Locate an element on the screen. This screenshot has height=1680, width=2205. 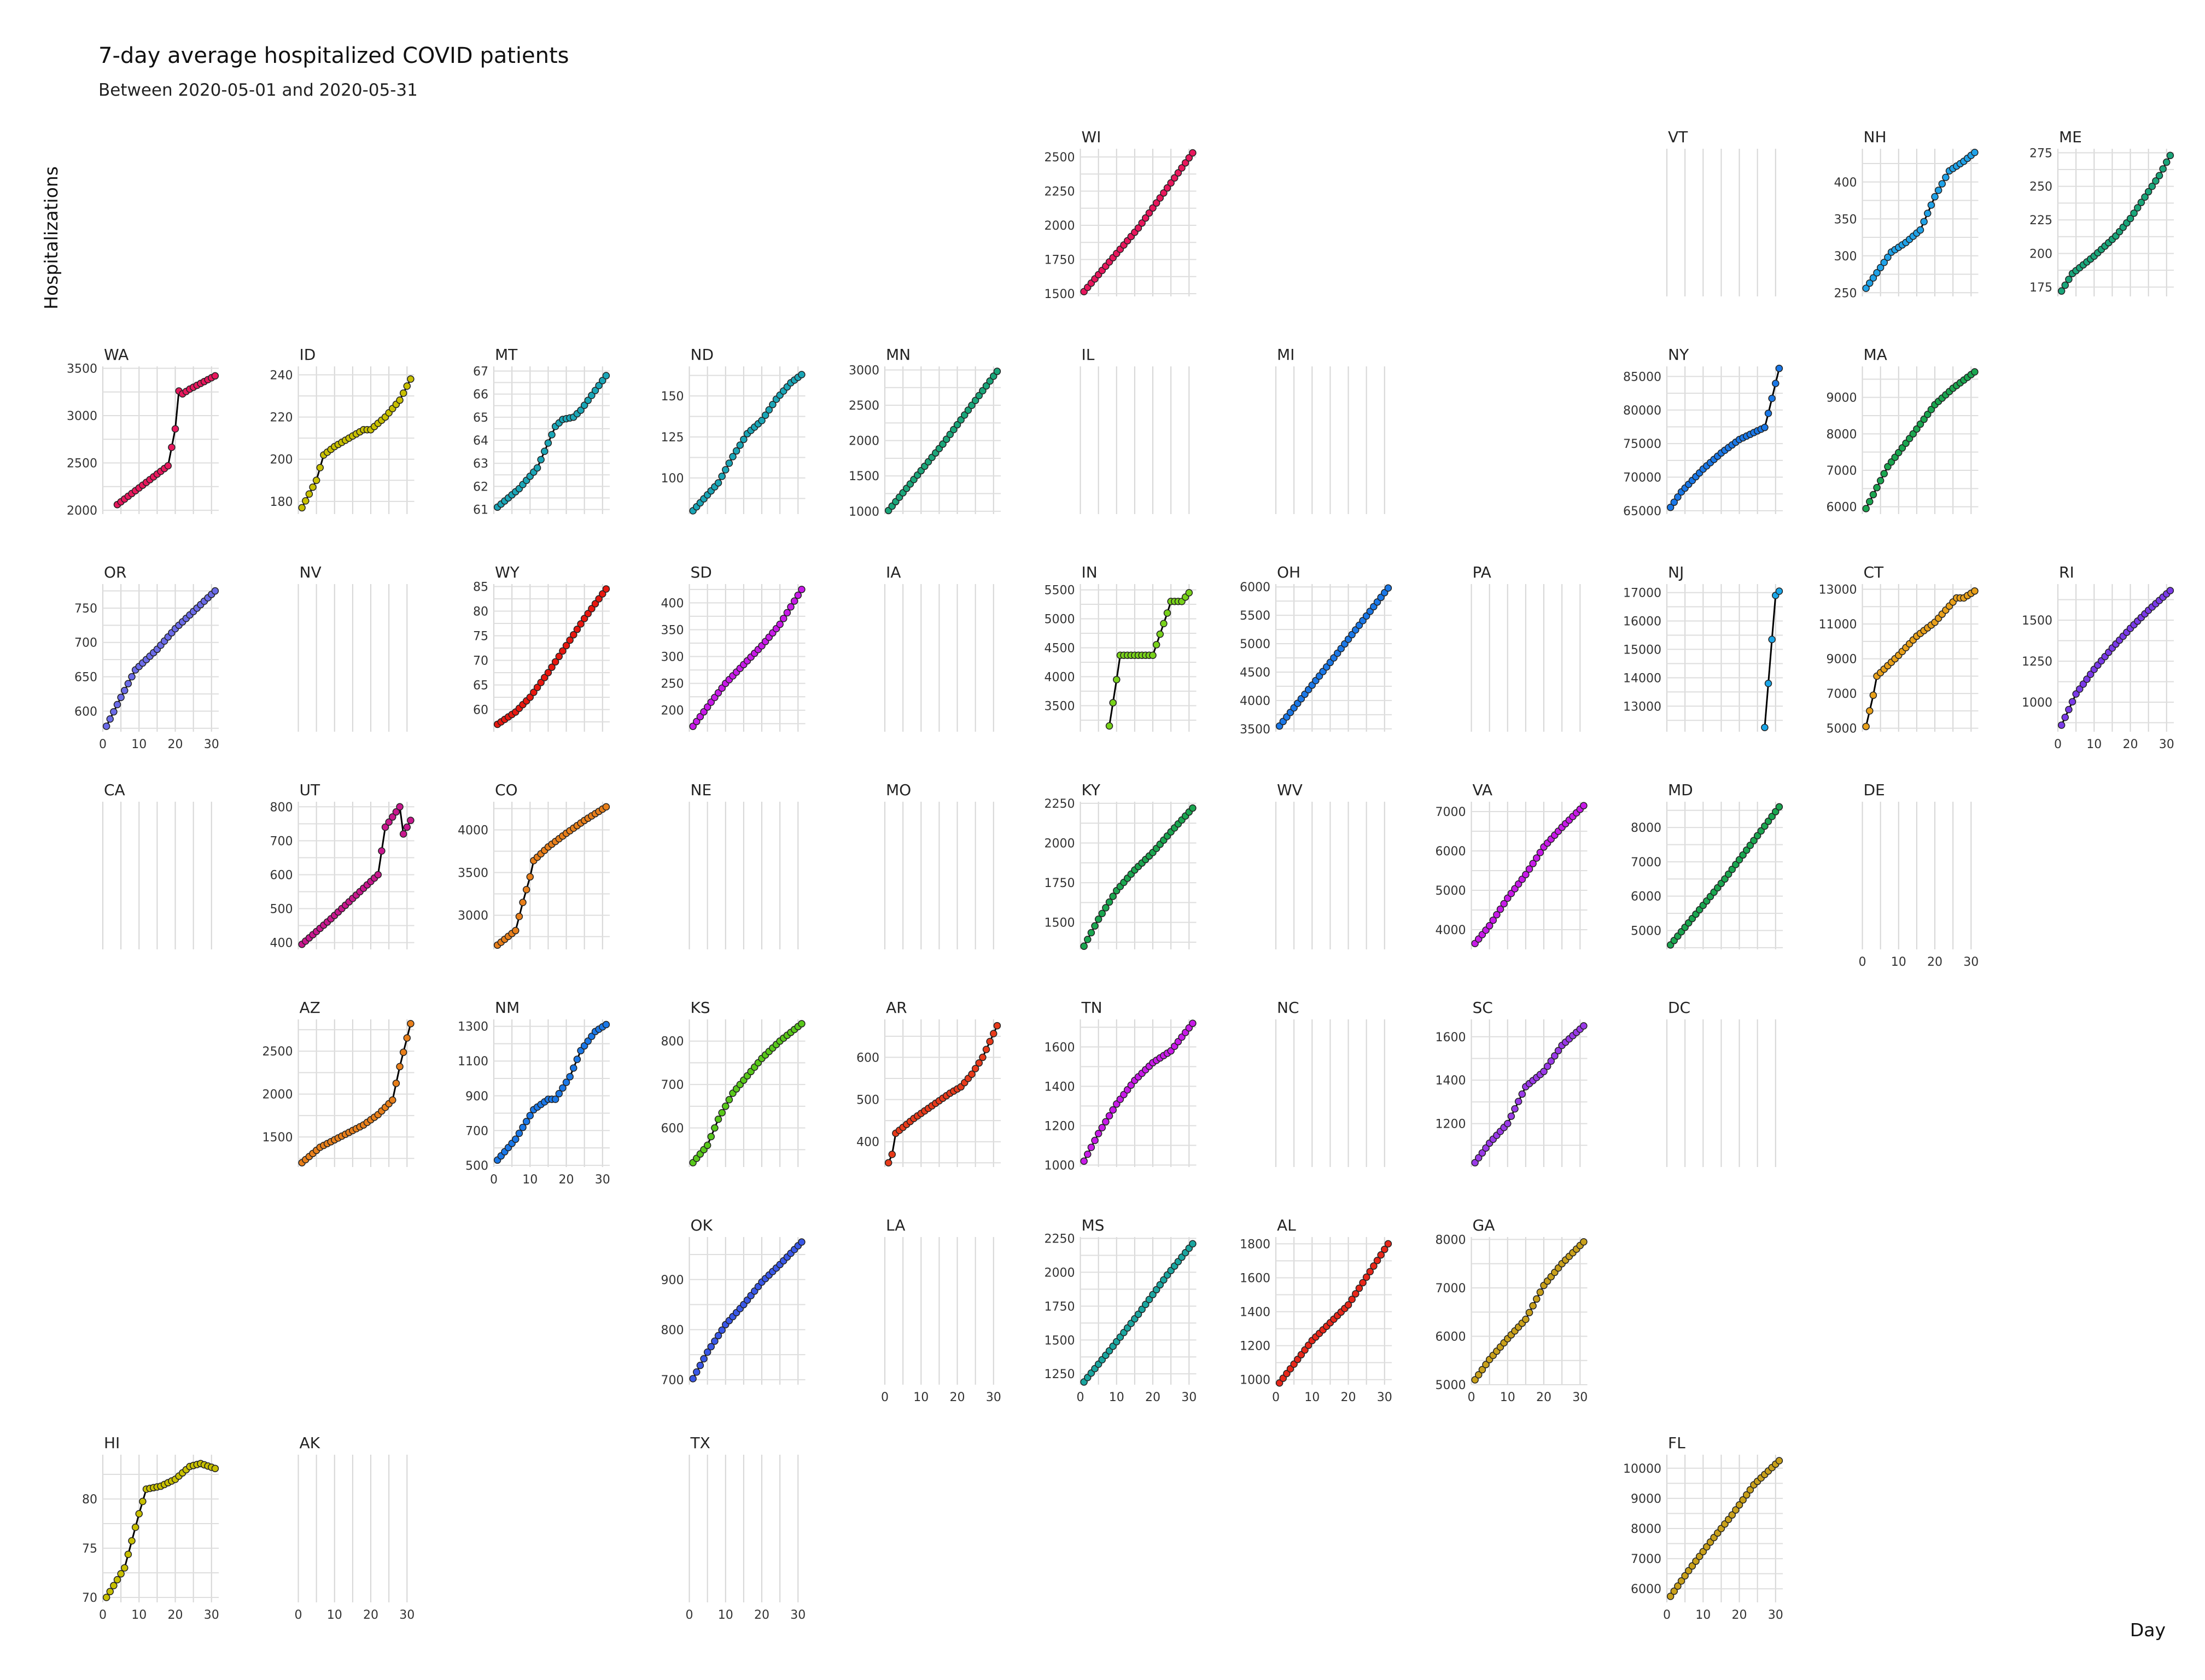
panel-ky: KY 1500 1750 2000 2250 is located at coordinates (1121, 865).